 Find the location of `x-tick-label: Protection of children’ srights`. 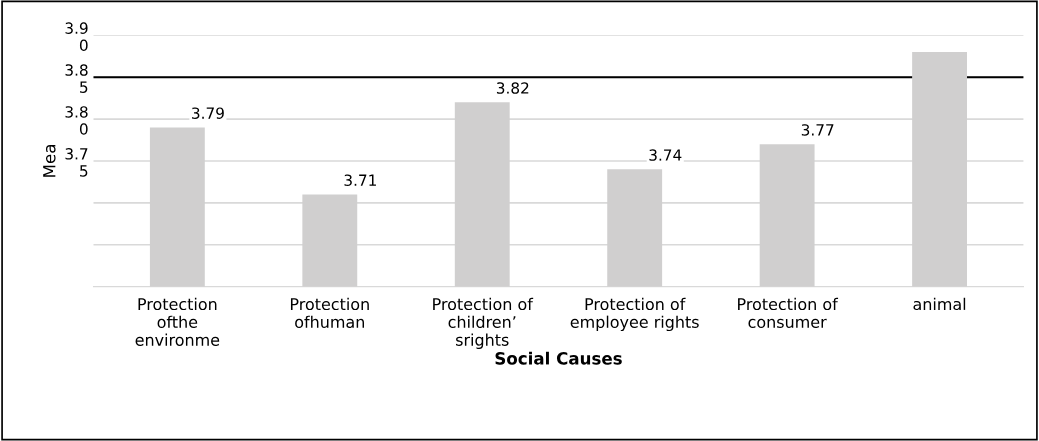

x-tick-label: Protection of children’ srights is located at coordinates (483, 323).